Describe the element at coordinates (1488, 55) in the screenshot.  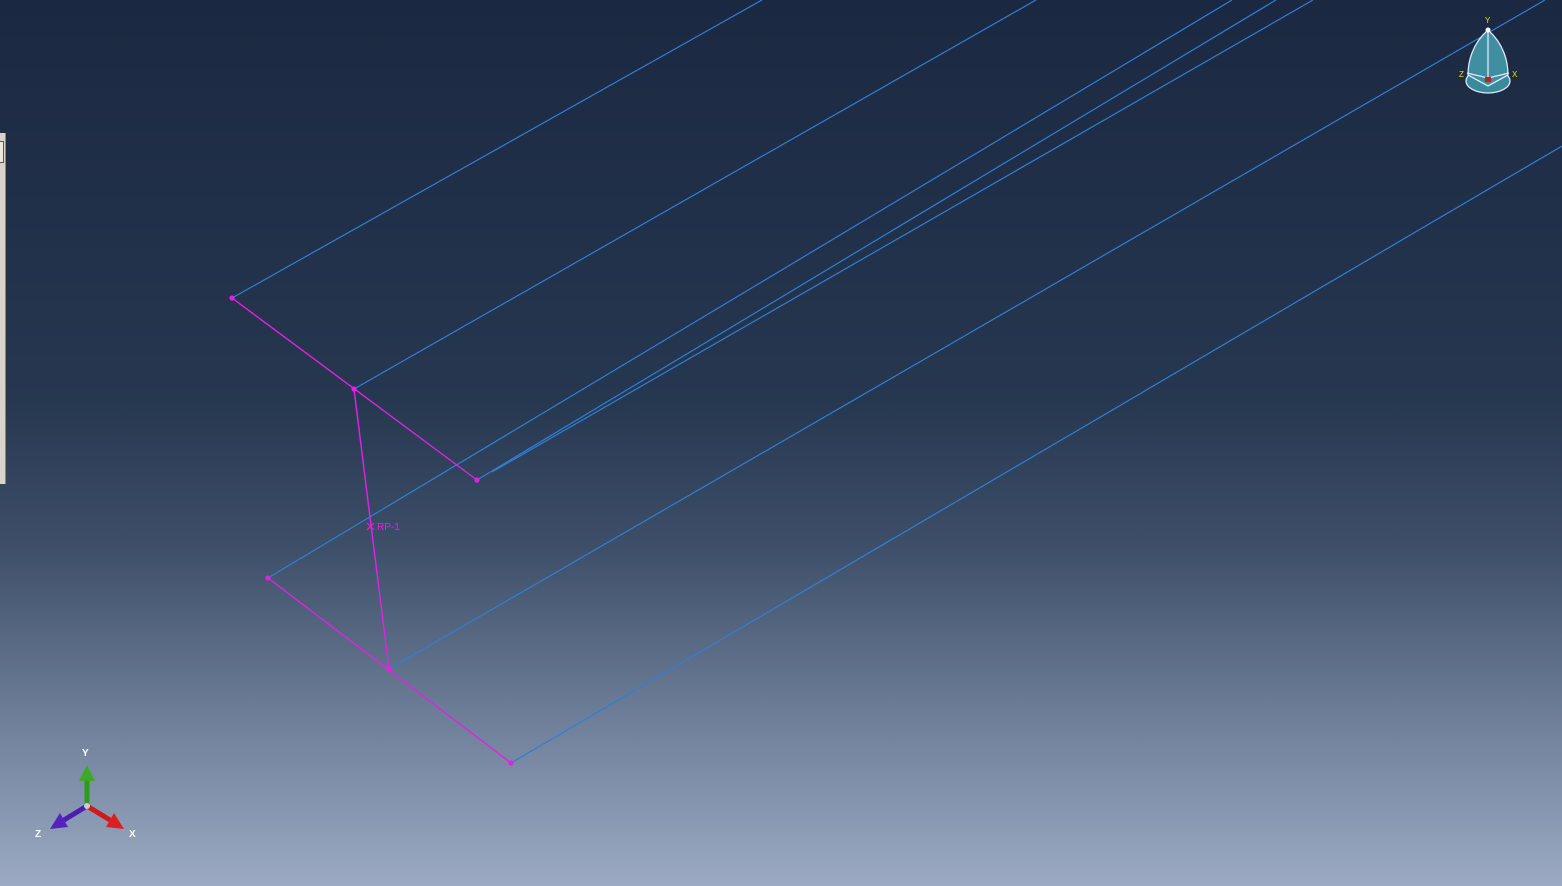
I see `view-cube-icon: Y Z X` at that location.